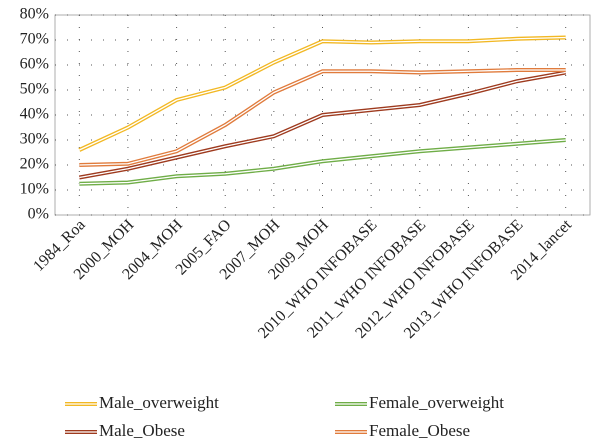 The image size is (603, 445). Describe the element at coordinates (34, 139) in the screenshot. I see `y-tick-label: 30%` at that location.